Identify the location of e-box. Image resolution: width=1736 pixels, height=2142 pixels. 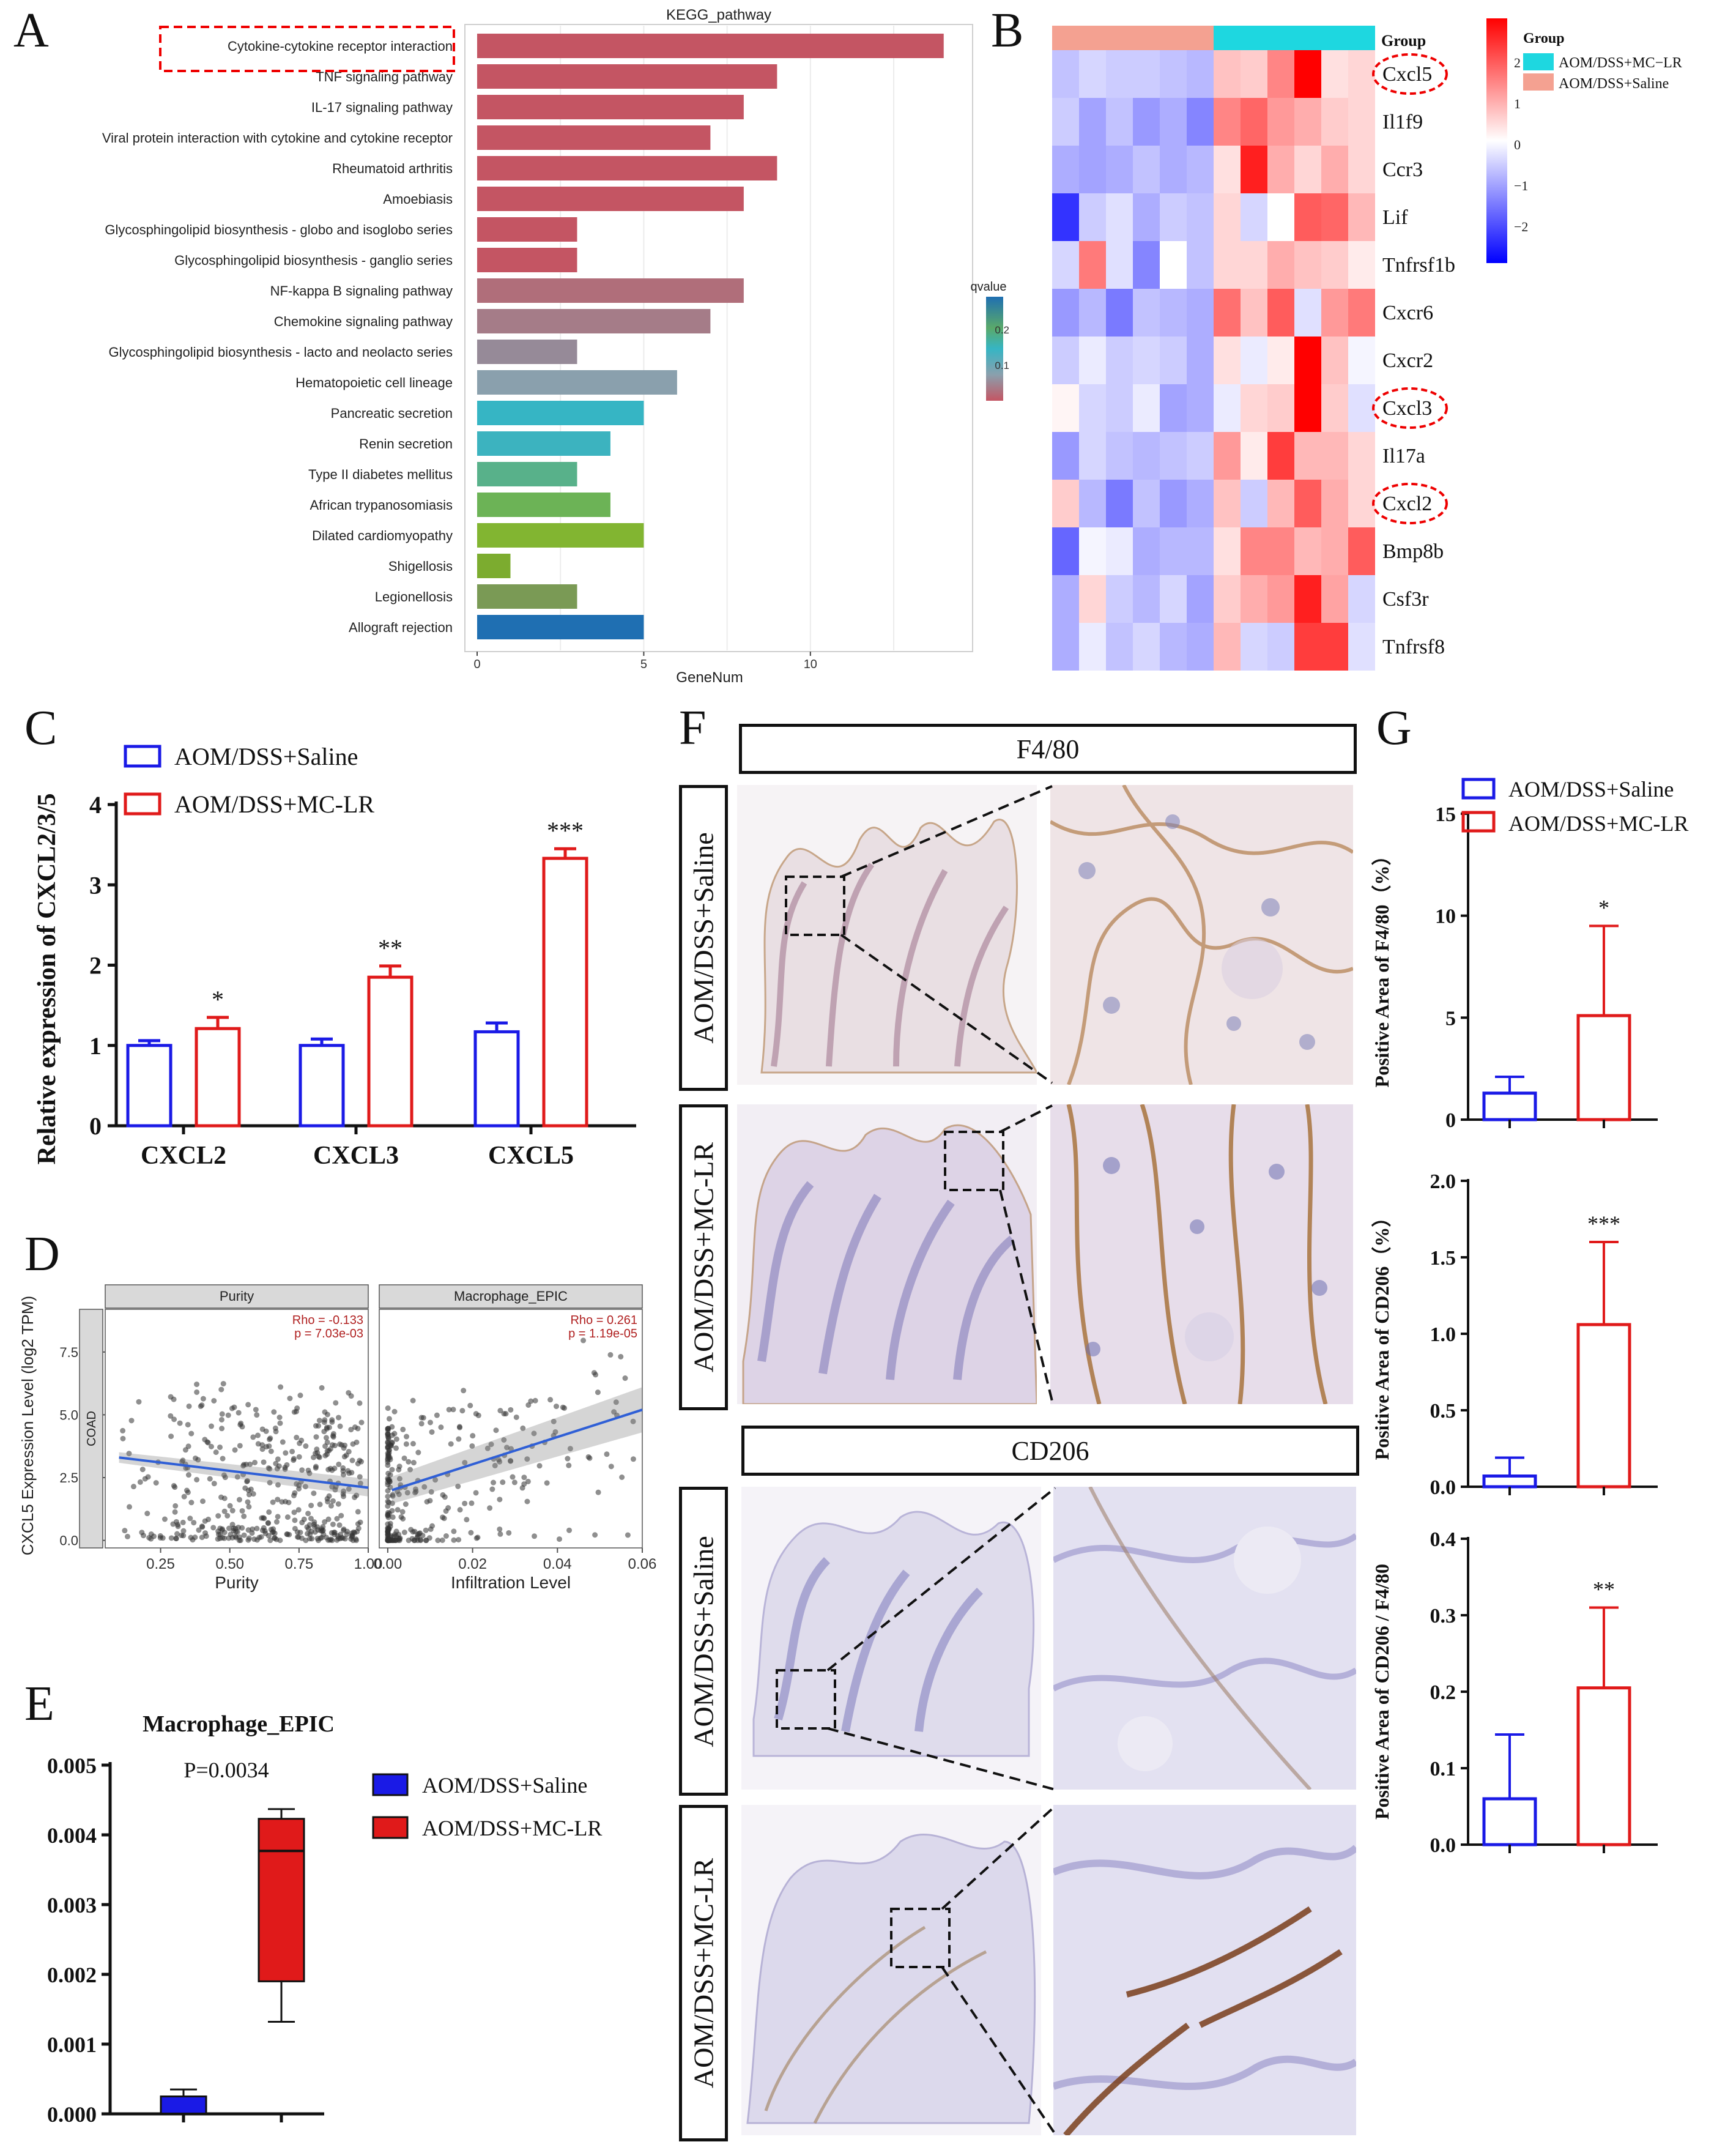
(183, 2105).